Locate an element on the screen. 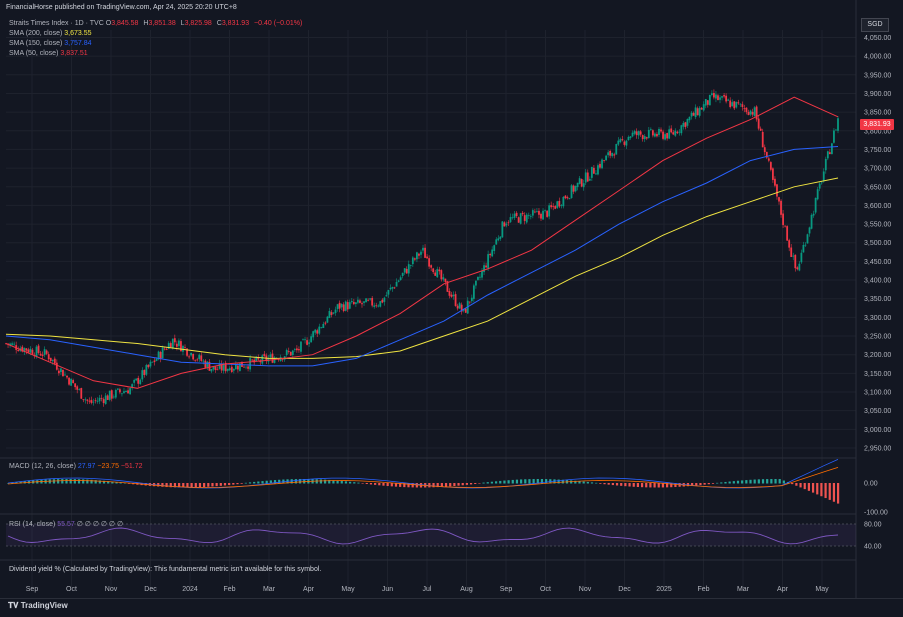 This screenshot has width=903, height=617. time-tick-label: Apr is located at coordinates (783, 589).